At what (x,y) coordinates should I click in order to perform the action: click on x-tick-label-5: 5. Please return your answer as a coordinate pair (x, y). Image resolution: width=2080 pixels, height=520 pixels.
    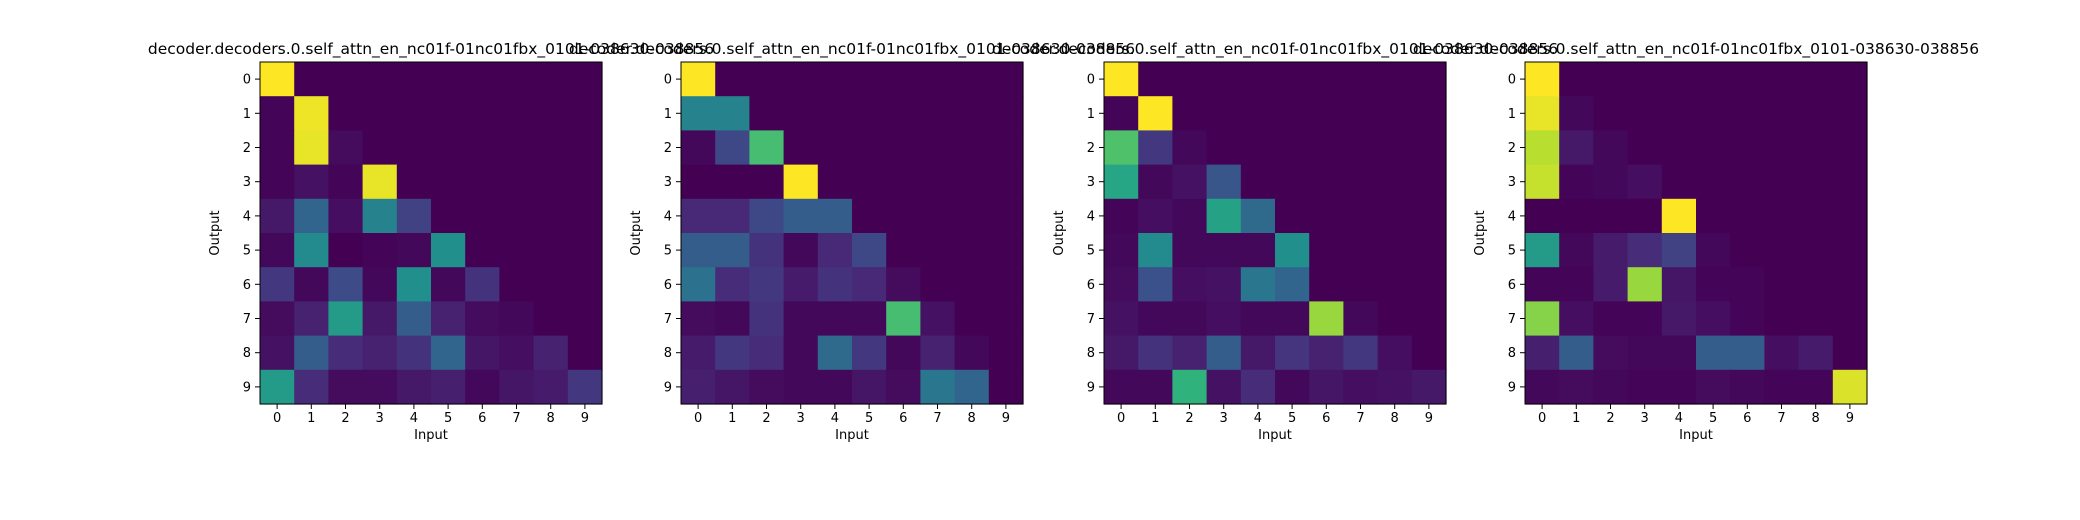
    Looking at the image, I should click on (869, 418).